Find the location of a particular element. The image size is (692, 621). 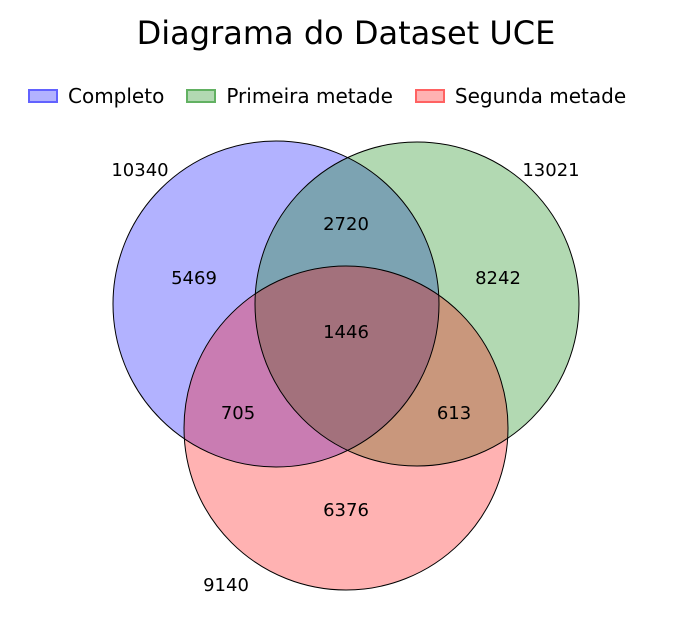

legend-item-completo: Completo is located at coordinates (96, 96).